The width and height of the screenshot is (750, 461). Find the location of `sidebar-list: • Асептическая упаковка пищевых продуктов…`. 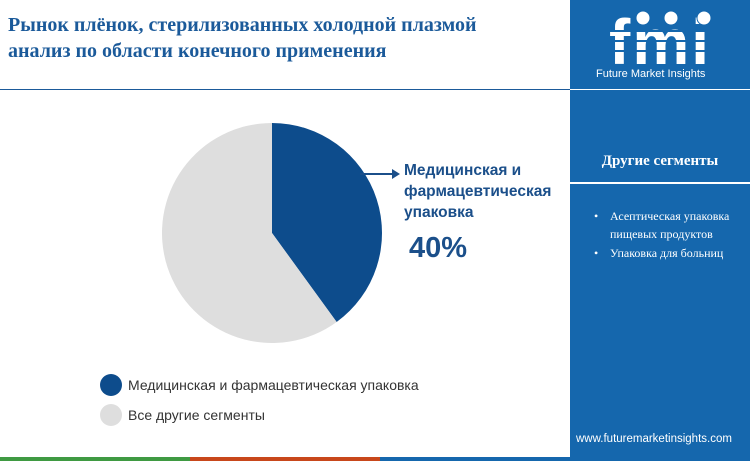

sidebar-list: • Асептическая упаковка пищевых продуктов… is located at coordinates (664, 235).